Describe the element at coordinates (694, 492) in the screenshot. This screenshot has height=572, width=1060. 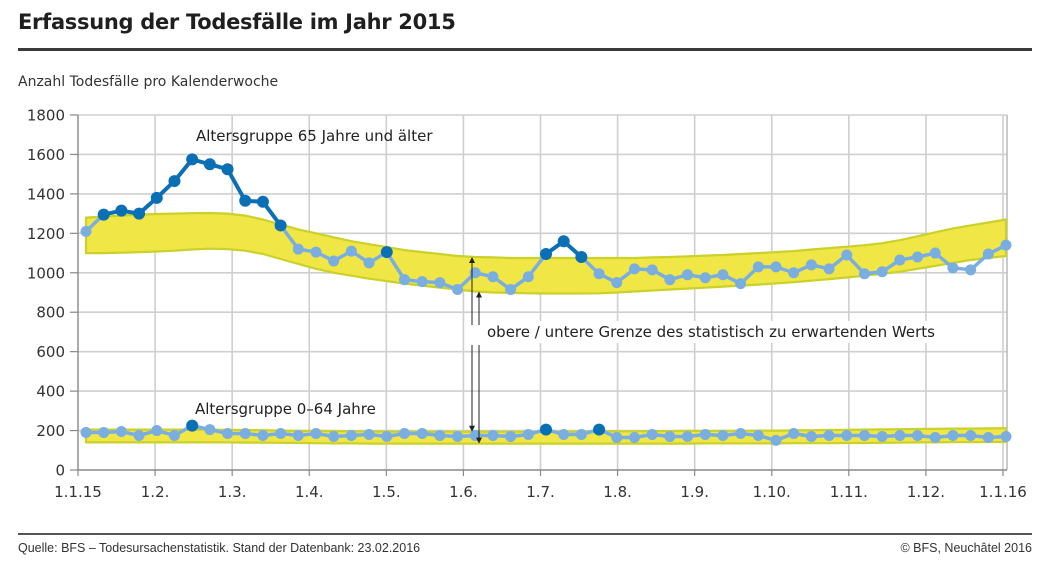
I see `x-tick-label: 1.9.` at that location.